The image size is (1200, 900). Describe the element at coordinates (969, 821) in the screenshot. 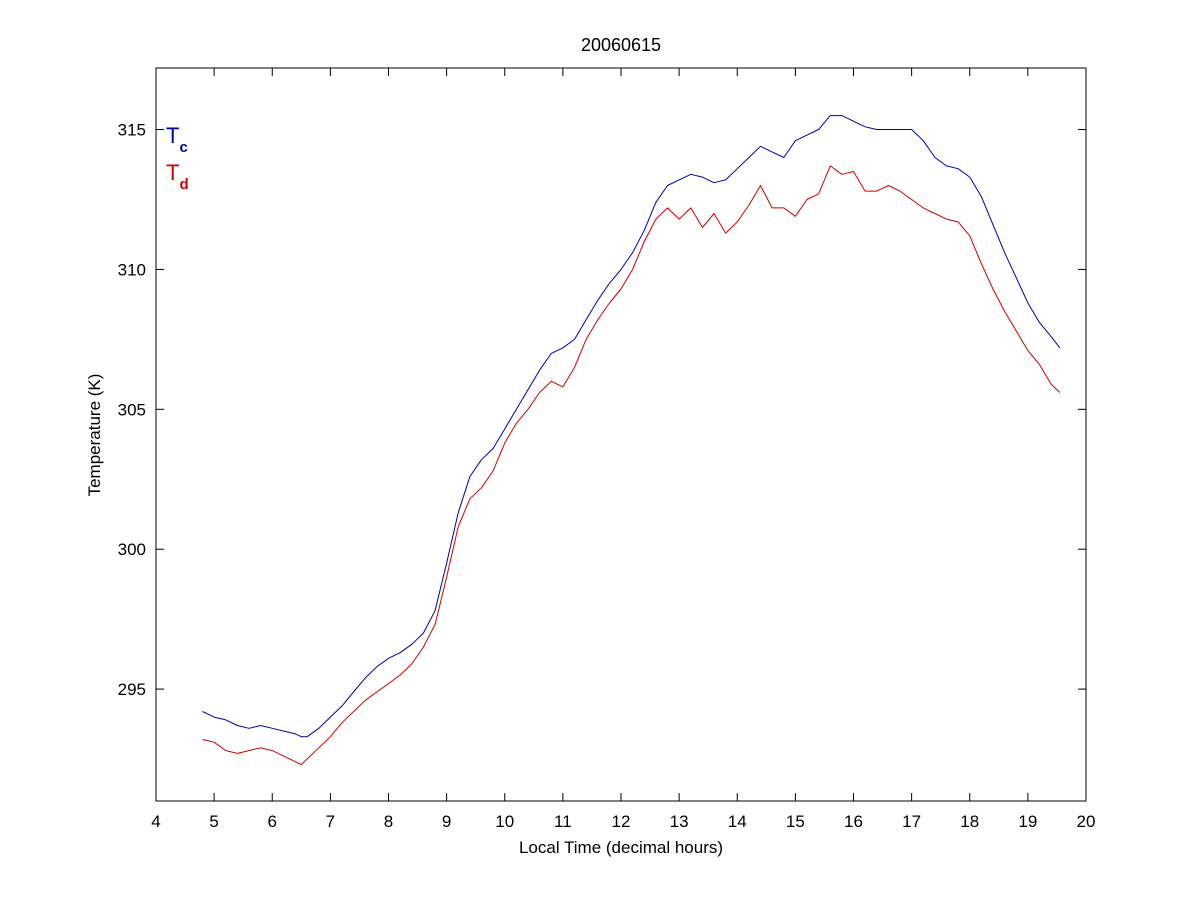

I see `x-tick-label: 18` at that location.